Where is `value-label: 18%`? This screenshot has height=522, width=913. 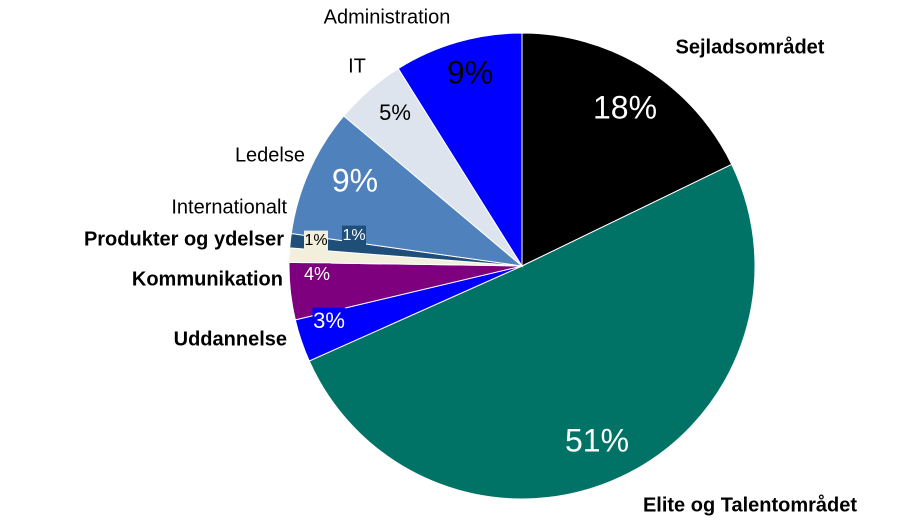
value-label: 18% is located at coordinates (625, 107).